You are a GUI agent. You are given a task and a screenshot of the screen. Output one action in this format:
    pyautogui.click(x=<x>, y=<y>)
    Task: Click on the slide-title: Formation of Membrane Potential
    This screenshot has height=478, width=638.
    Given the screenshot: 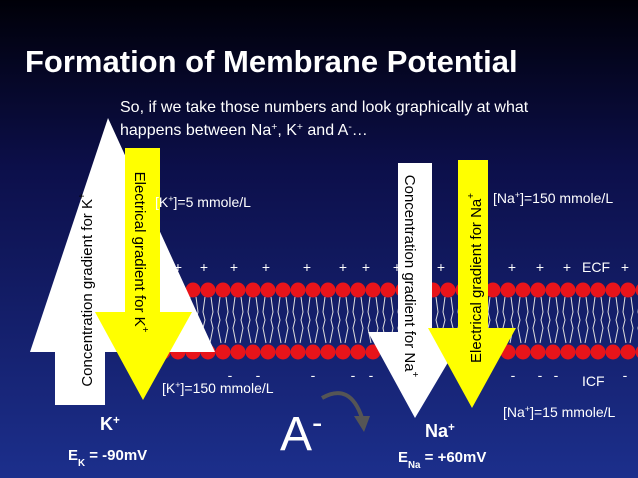 What is the action you would take?
    pyautogui.click(x=271, y=61)
    